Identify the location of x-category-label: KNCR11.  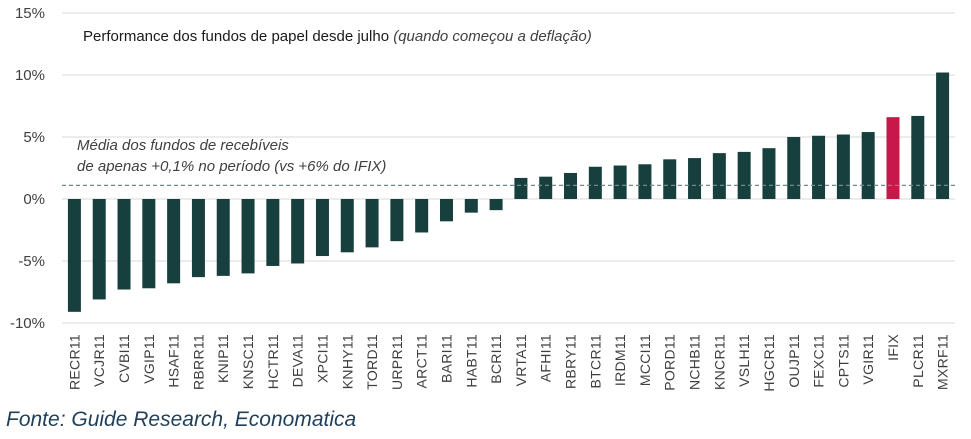
(719, 362).